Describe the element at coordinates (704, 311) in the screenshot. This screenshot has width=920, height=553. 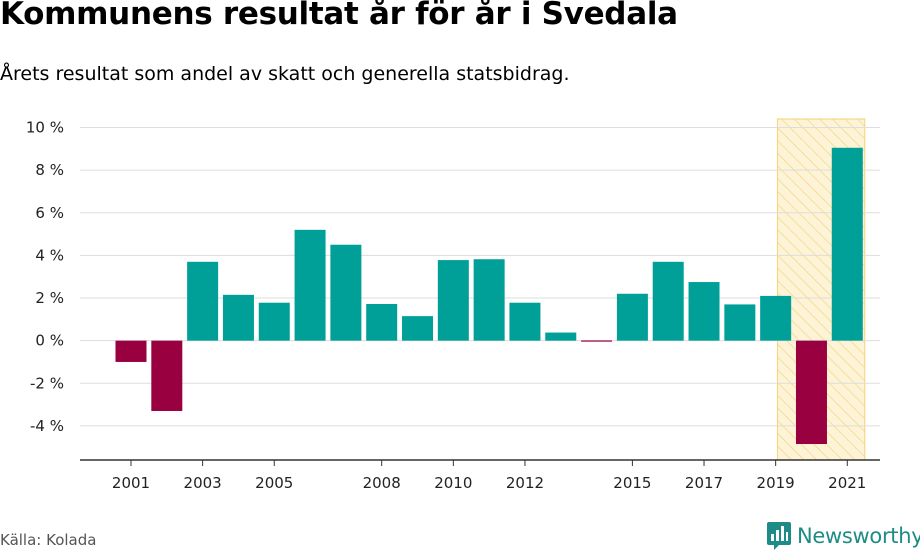
I see `bar-2017` at that location.